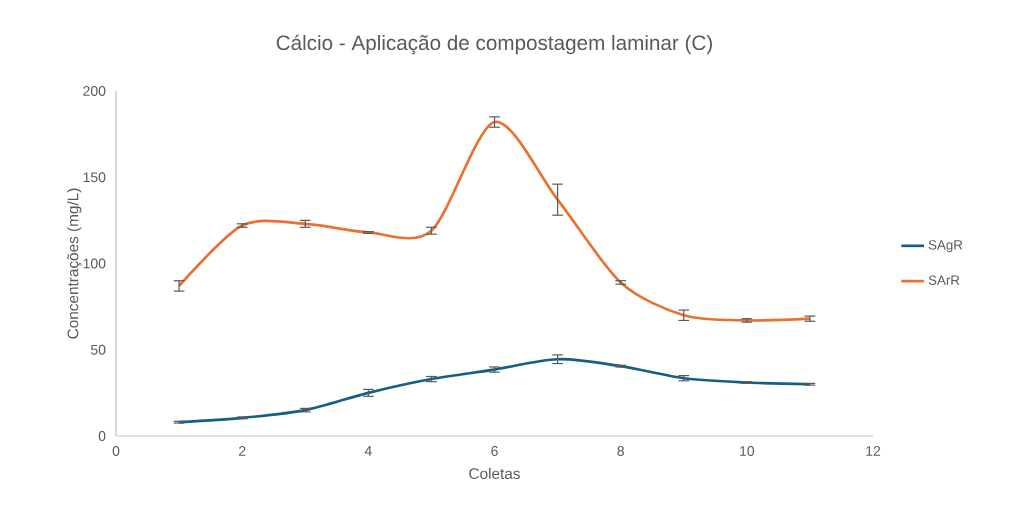 The height and width of the screenshot is (523, 1016). What do you see at coordinates (242, 451) in the screenshot?
I see `x-tick-label: 2` at bounding box center [242, 451].